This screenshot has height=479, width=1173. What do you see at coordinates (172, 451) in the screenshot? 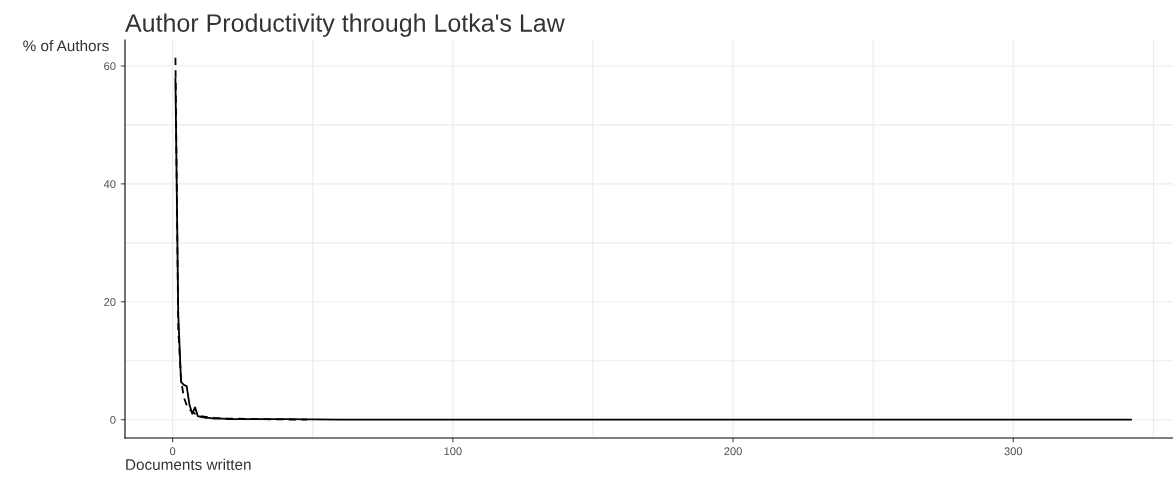
I see `x-tick-label: 0` at bounding box center [172, 451].